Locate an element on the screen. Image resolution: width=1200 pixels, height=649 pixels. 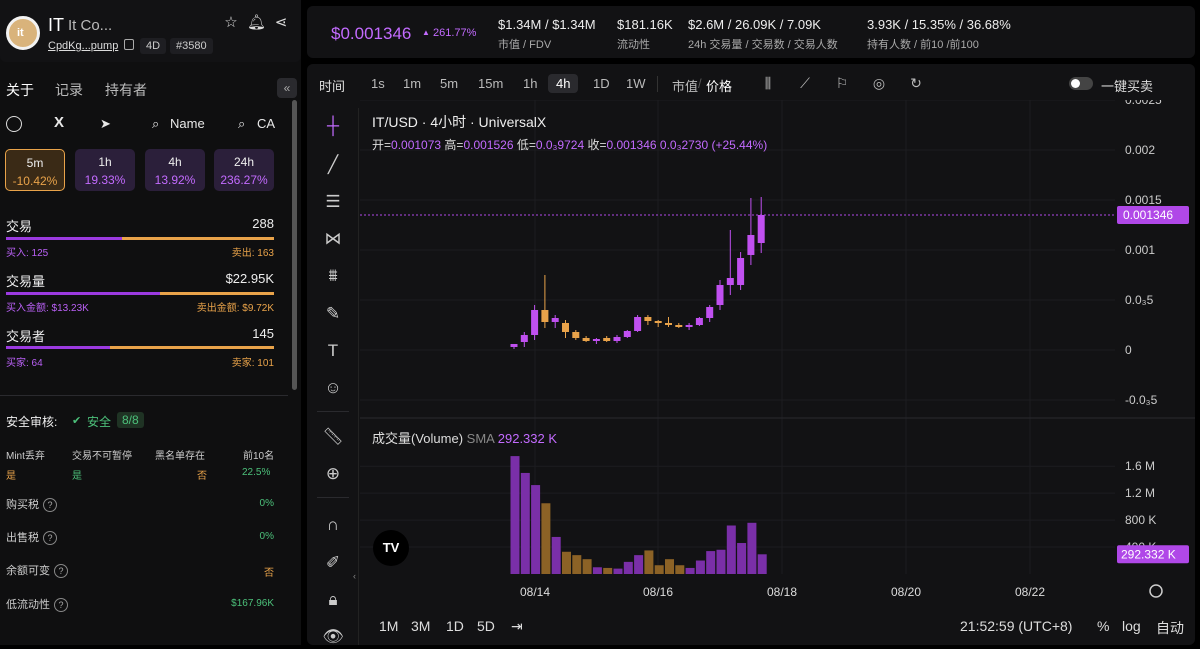
panel-scrollbar is located at coordinates (294, 245).